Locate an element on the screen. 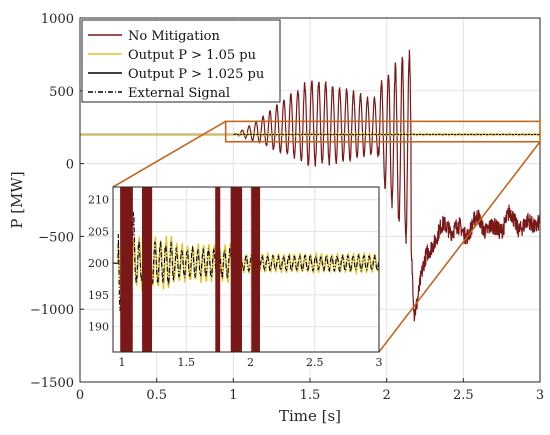 The image size is (550, 435). inset-series-external-signal is located at coordinates (246, 261).